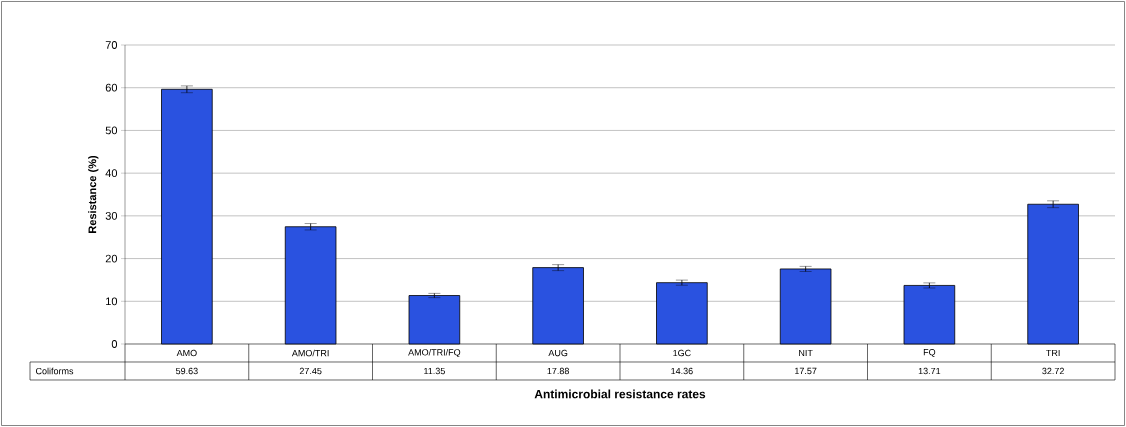  I want to click on y-tick-label: 0, so click(114, 344).